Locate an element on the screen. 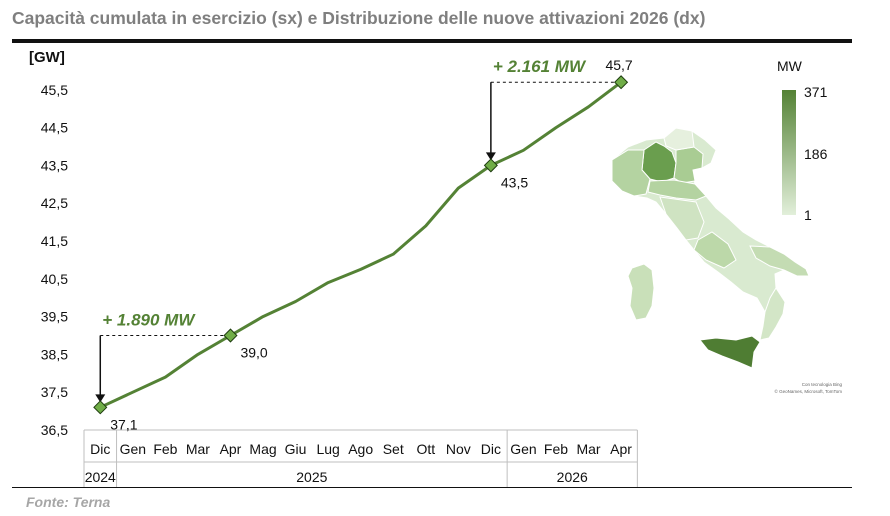 The image size is (890, 516). italy-map is located at coordinates (710, 248).